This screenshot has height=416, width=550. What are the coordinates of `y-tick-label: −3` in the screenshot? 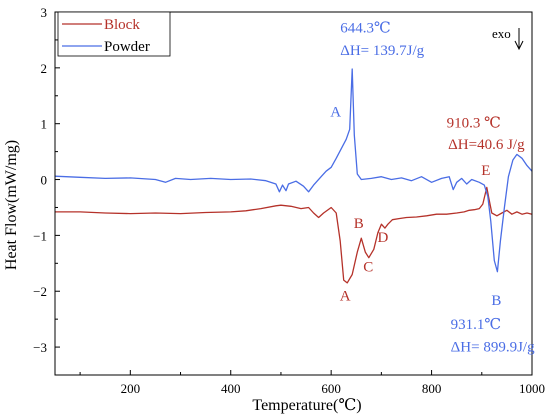 It's located at (40, 347).